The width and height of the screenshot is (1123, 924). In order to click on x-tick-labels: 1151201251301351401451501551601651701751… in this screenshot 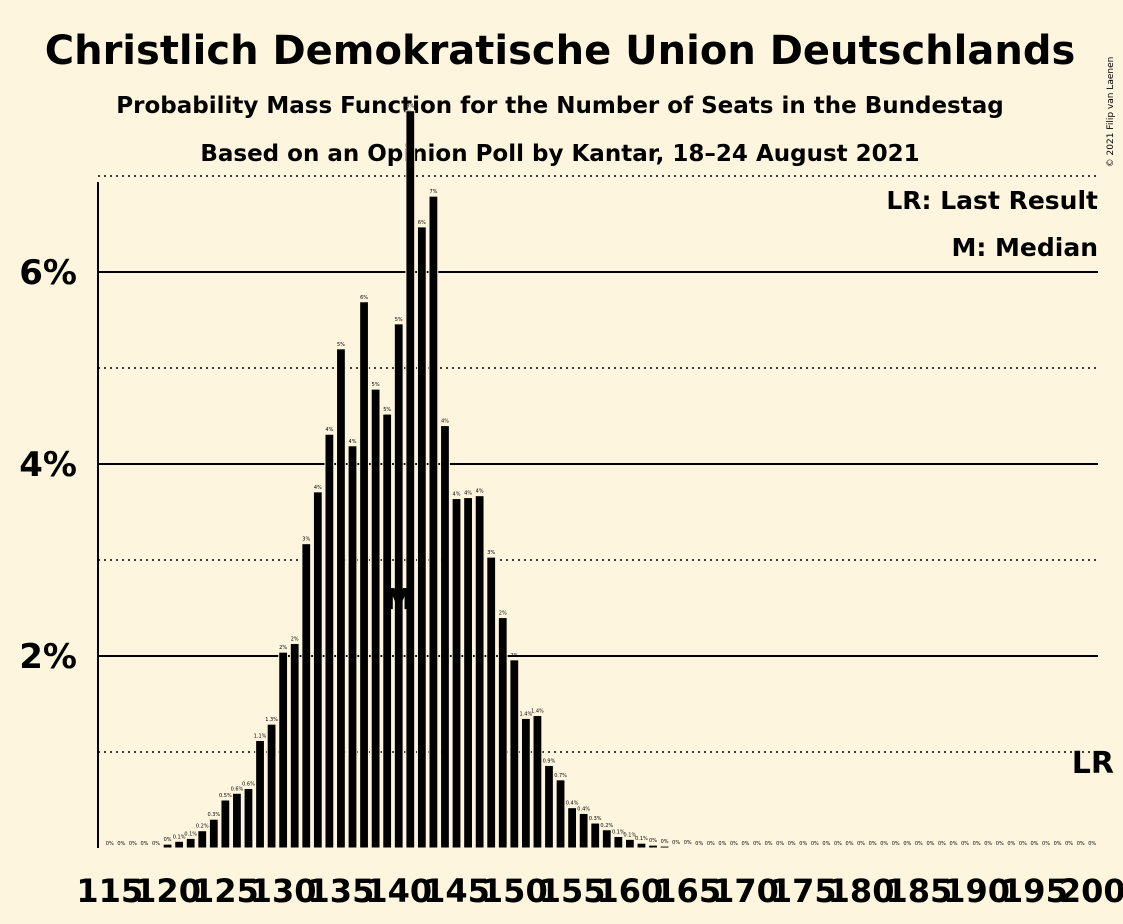, I will do `click(599, 891)`.